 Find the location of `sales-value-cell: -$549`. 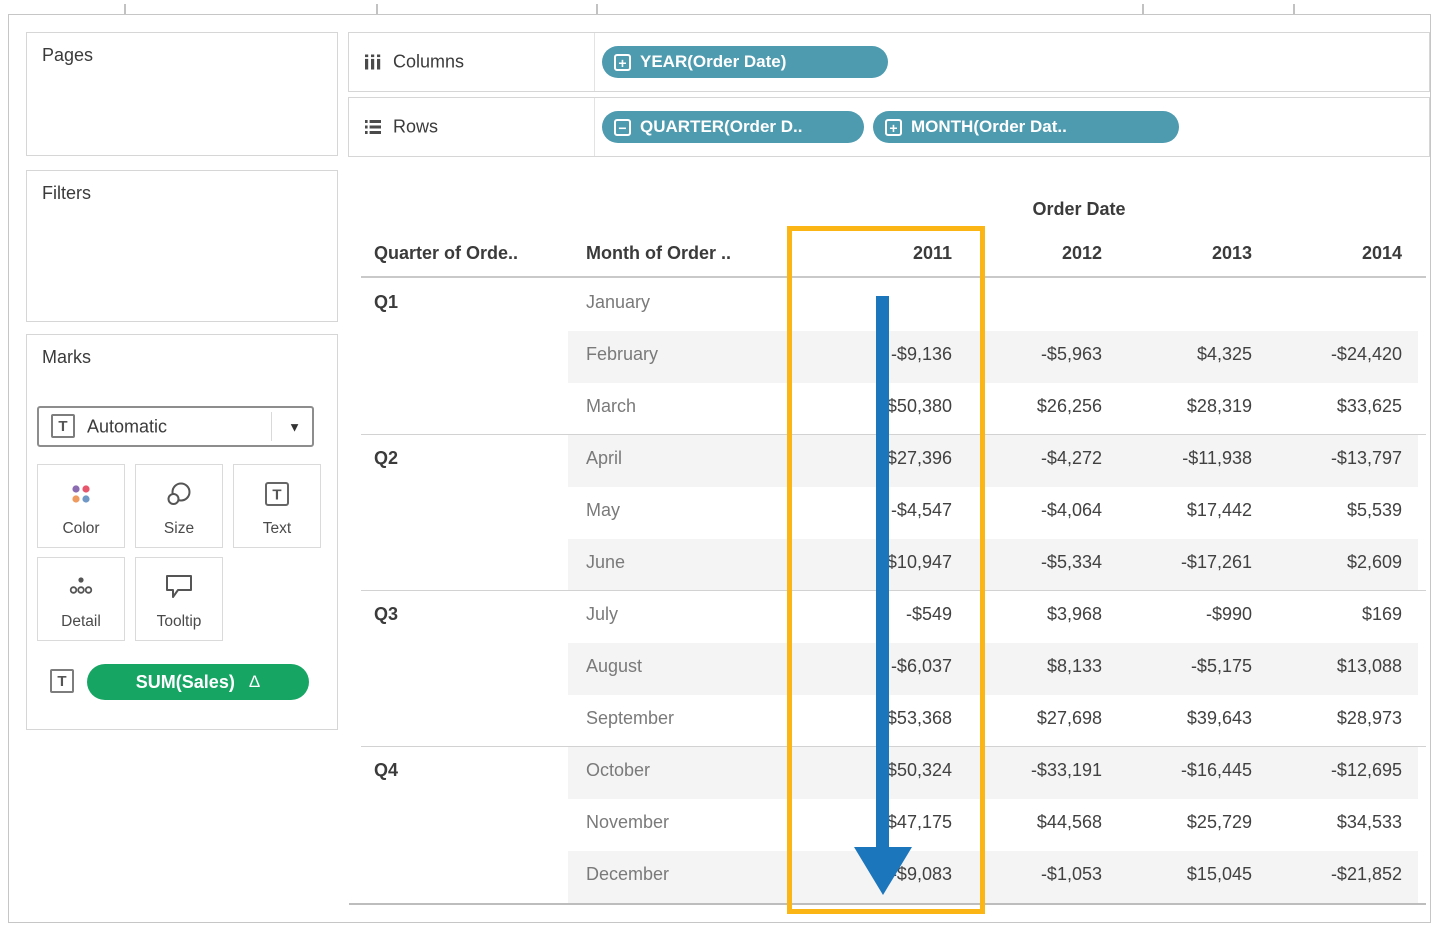

sales-value-cell: -$549 is located at coordinates (928, 614).